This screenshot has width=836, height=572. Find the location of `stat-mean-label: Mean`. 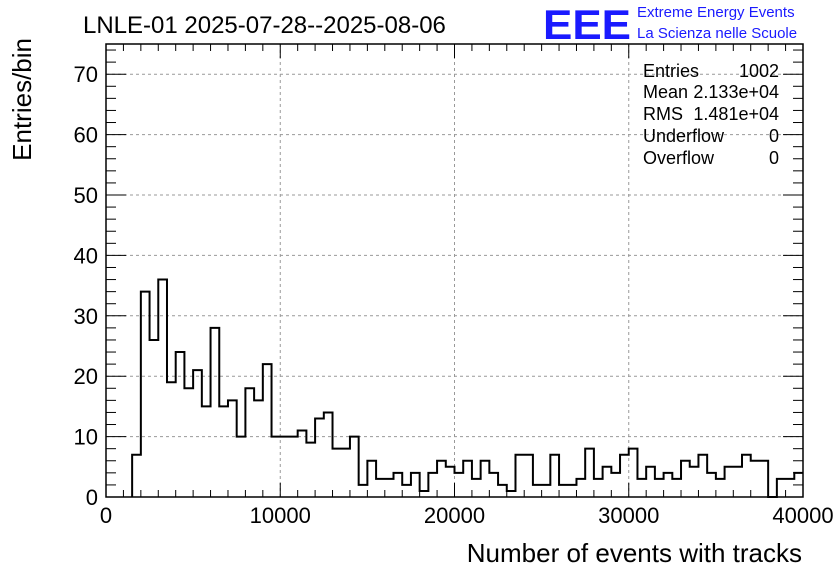

stat-mean-label: Mean is located at coordinates (665, 92).